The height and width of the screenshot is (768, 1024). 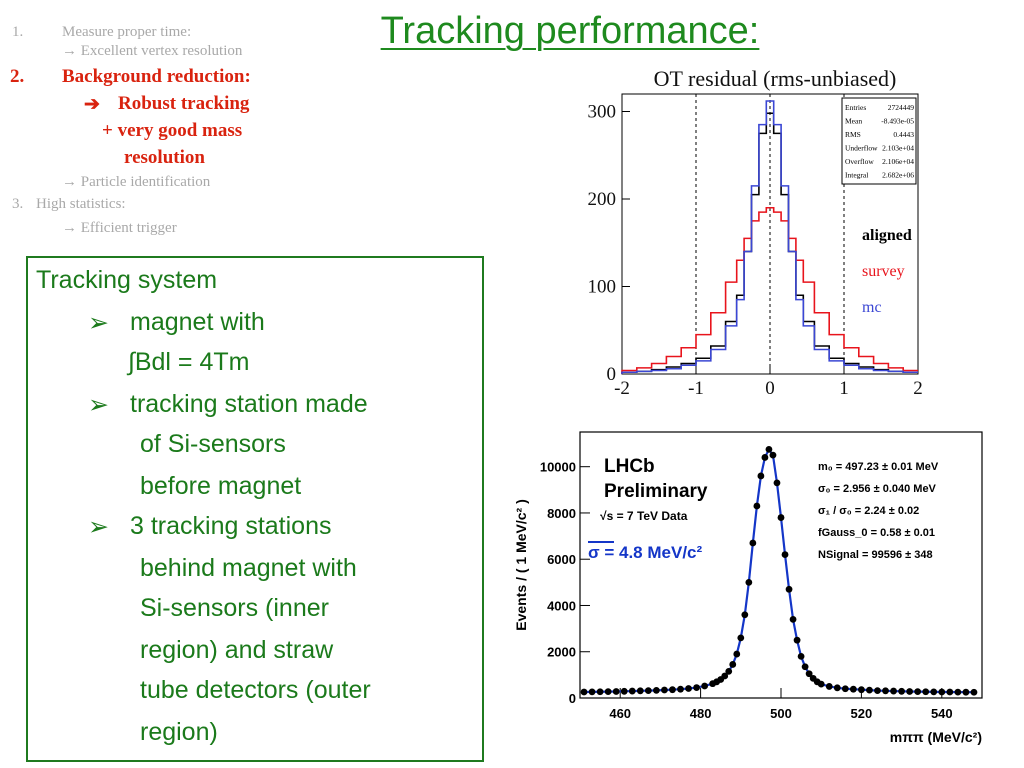 I want to click on preliminary-label: Preliminary, so click(x=656, y=491).